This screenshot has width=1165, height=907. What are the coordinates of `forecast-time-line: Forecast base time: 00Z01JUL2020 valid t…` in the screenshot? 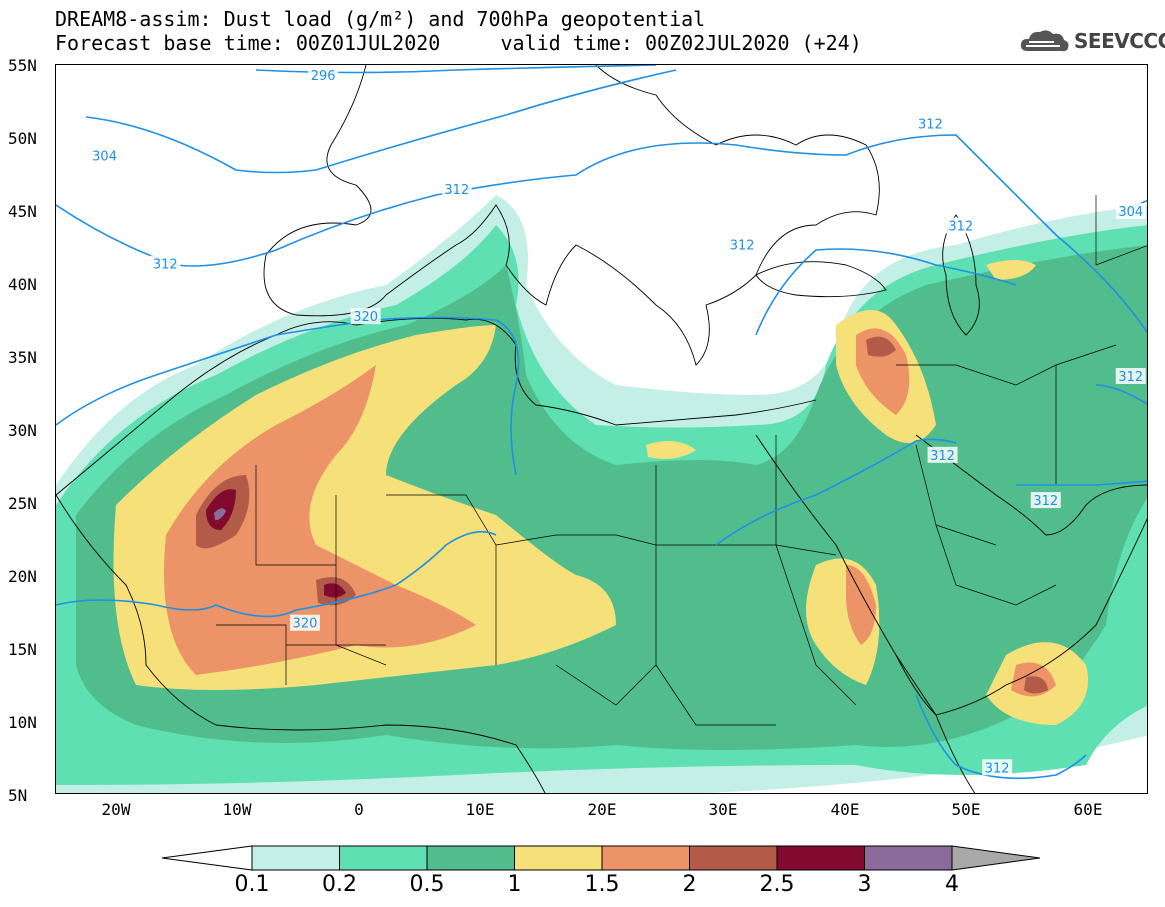 It's located at (458, 43).